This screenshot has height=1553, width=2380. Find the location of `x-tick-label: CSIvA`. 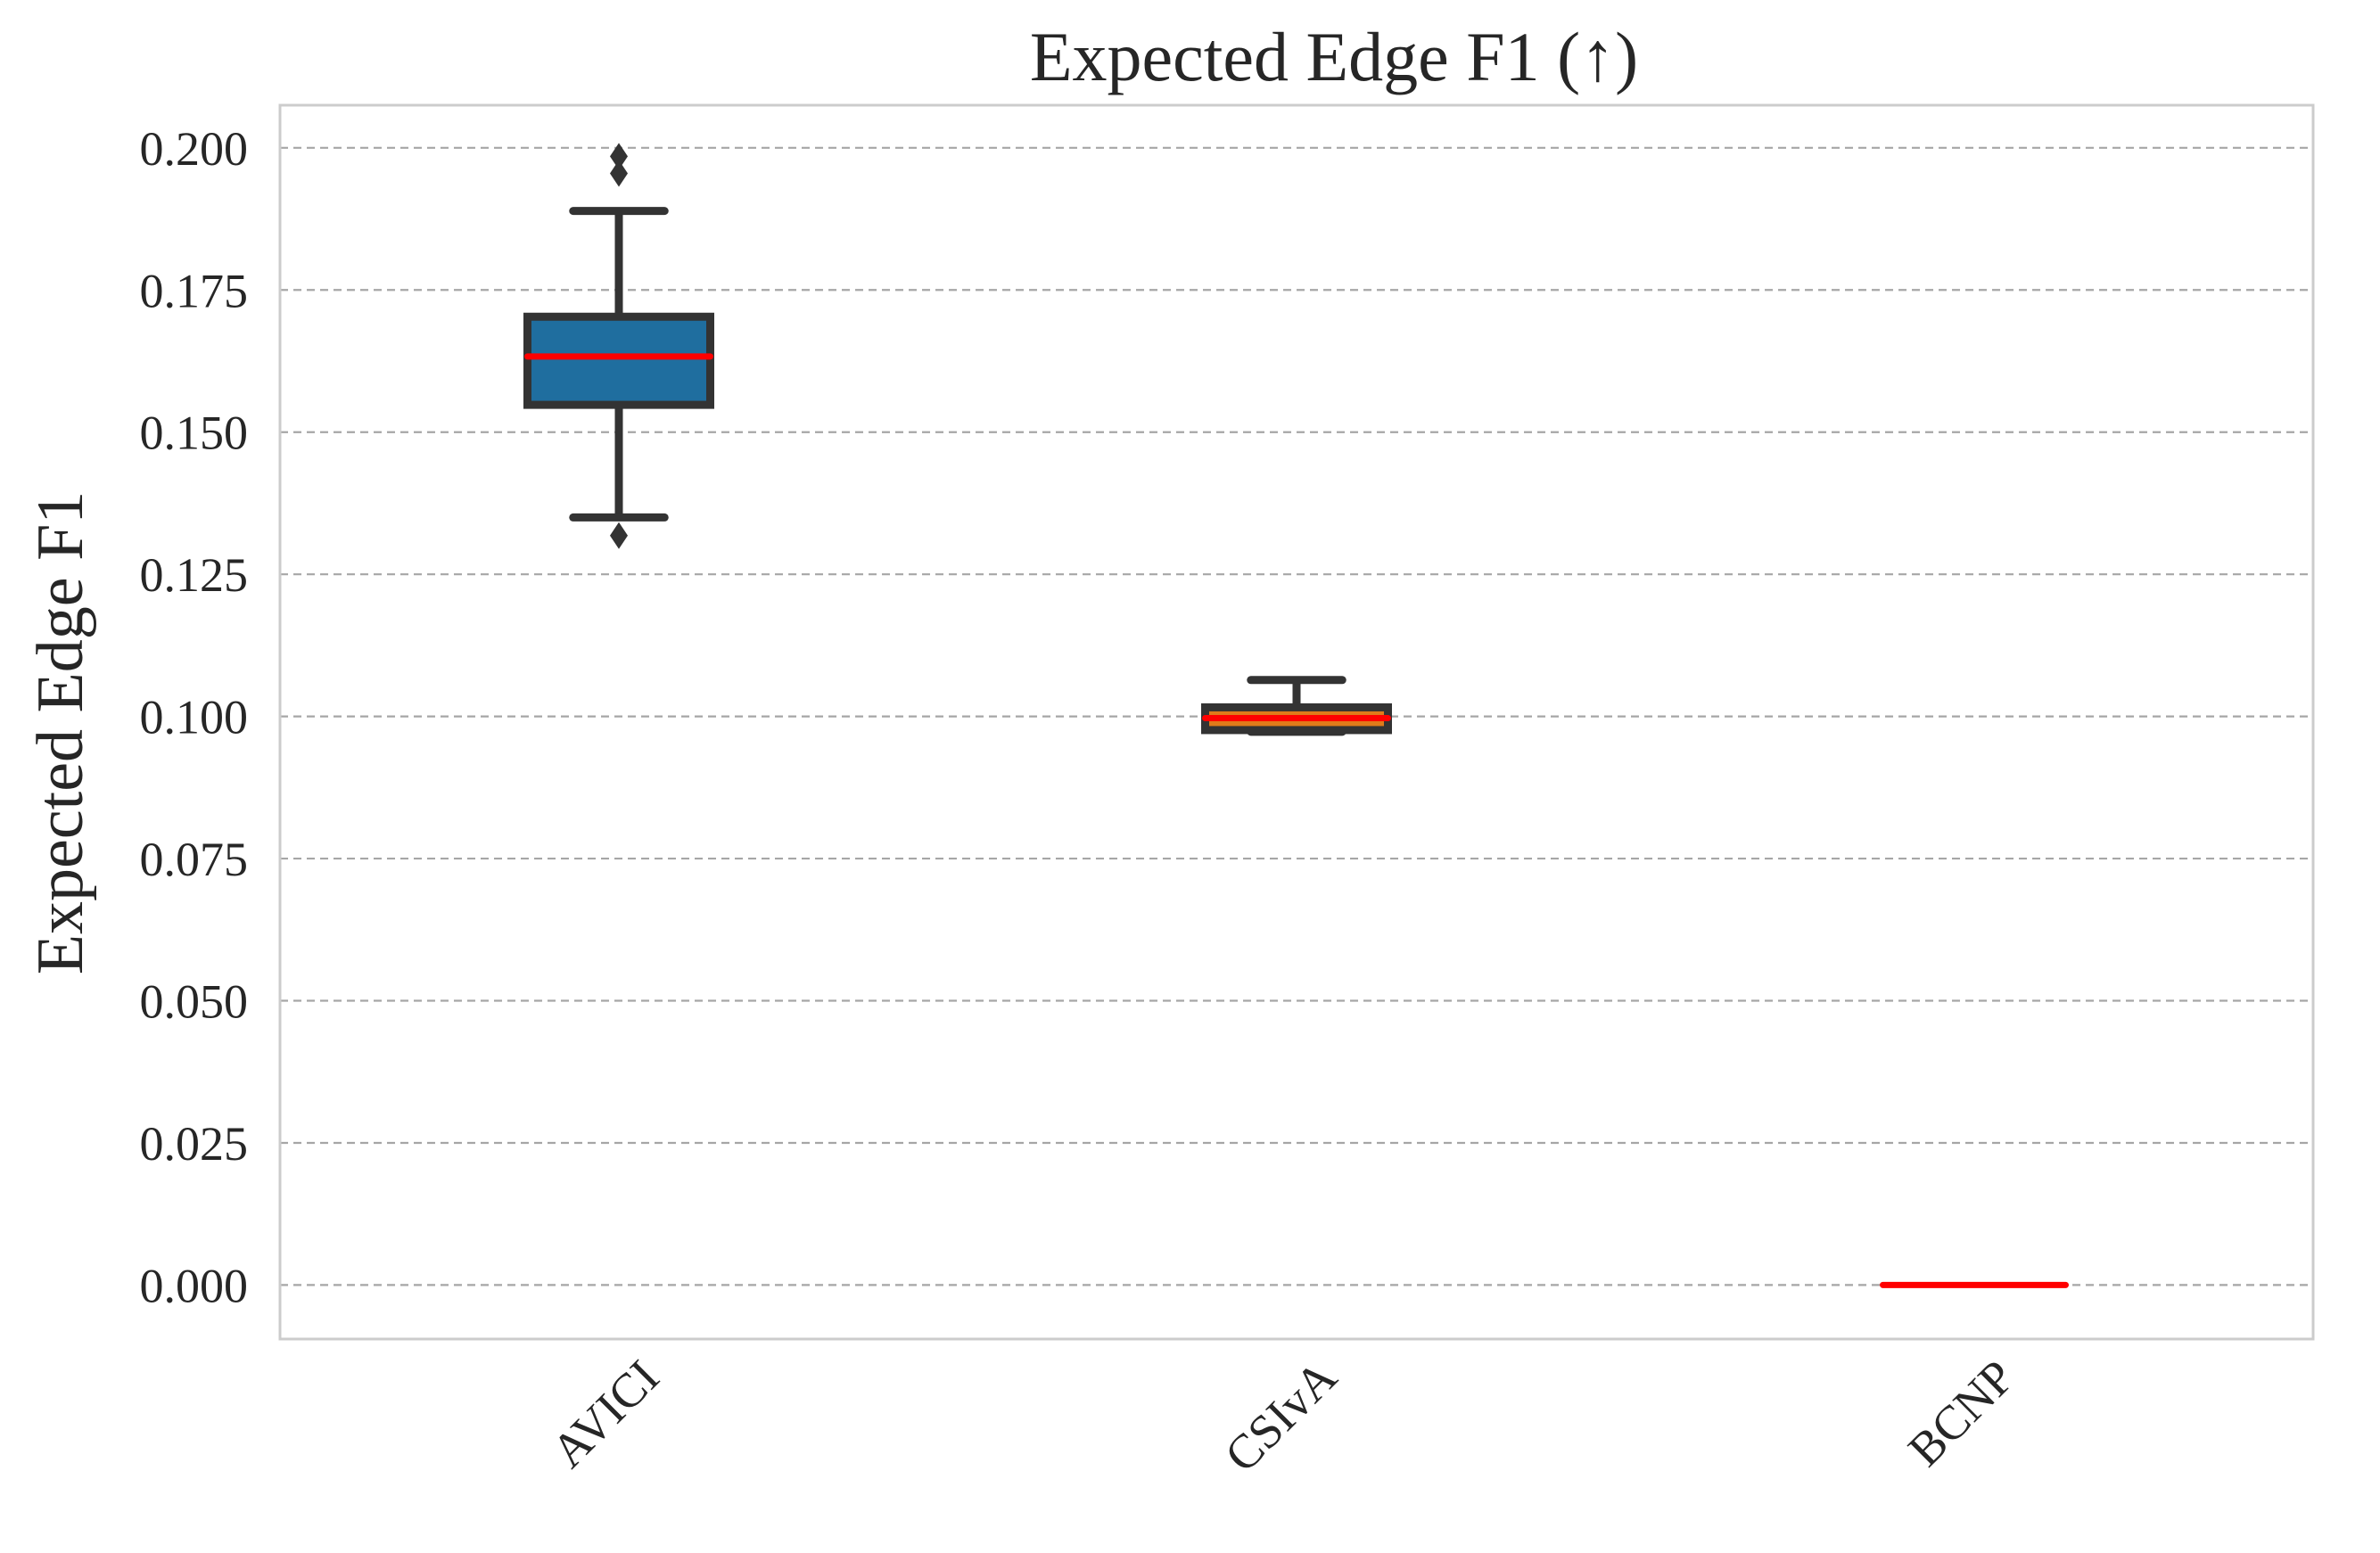

x-tick-label: CSIvA is located at coordinates (1281, 1417).